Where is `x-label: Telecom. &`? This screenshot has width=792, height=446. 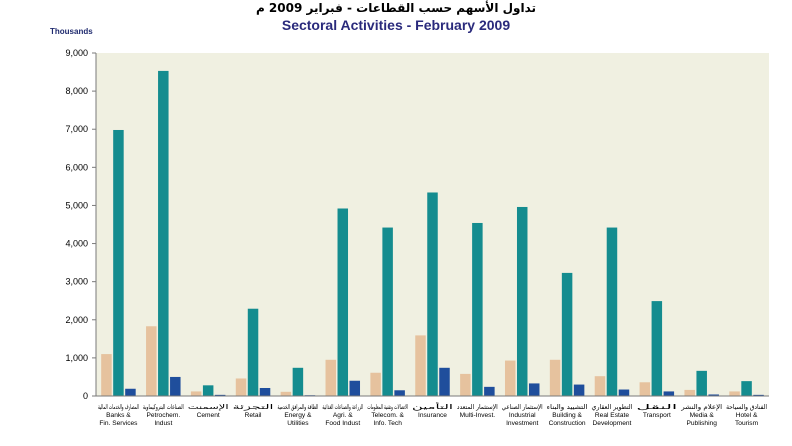
x-label: Telecom. & is located at coordinates (387, 415).